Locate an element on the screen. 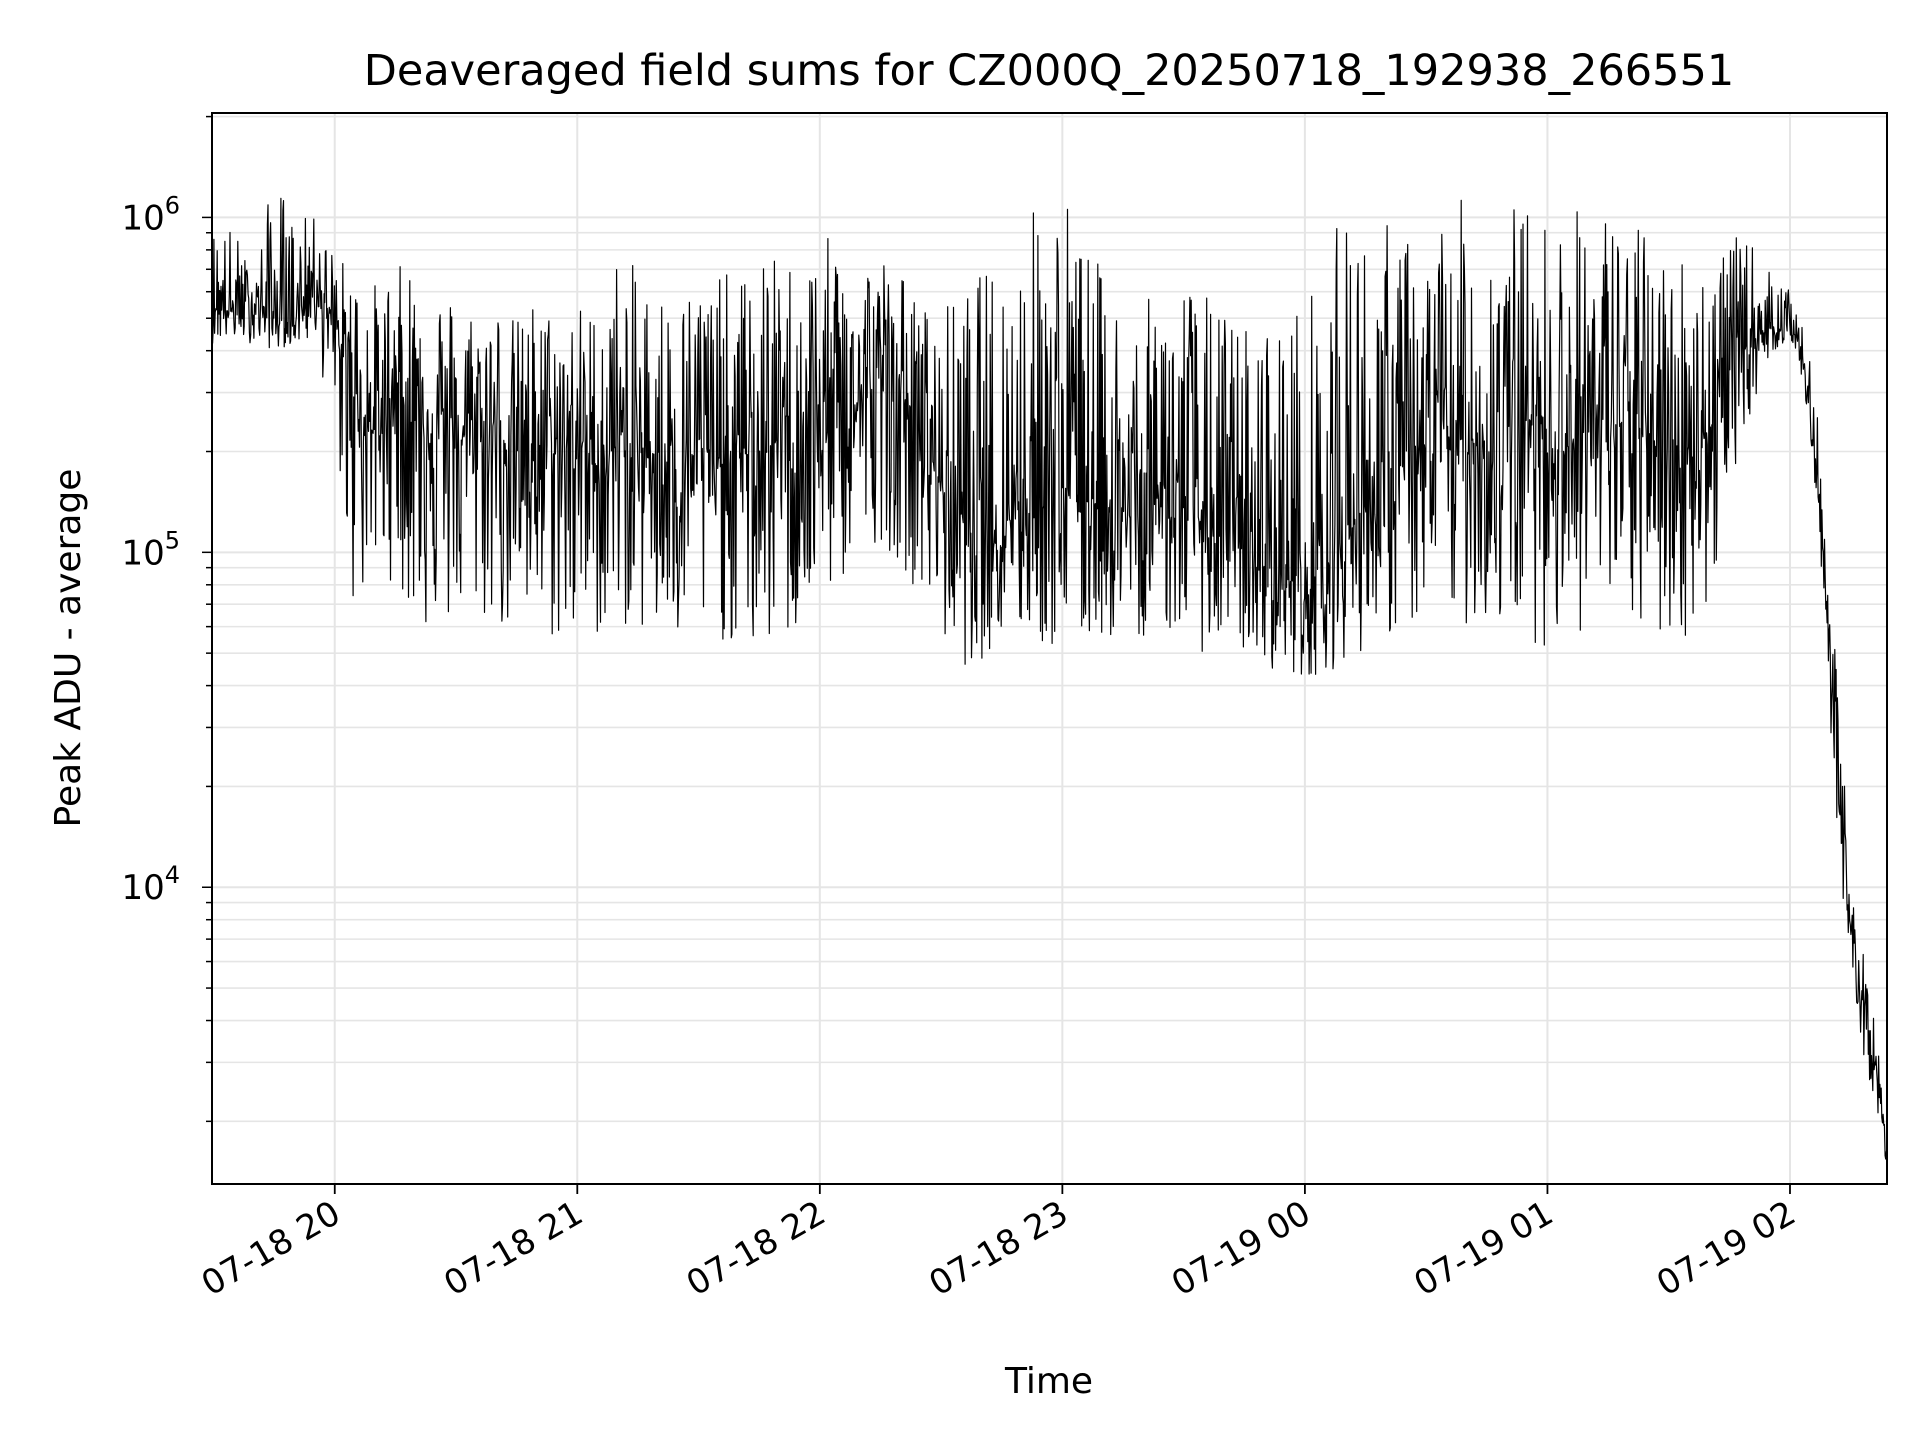 This screenshot has height=1440, width=1920. y-tick-label: 10⁵ is located at coordinates (150, 549).